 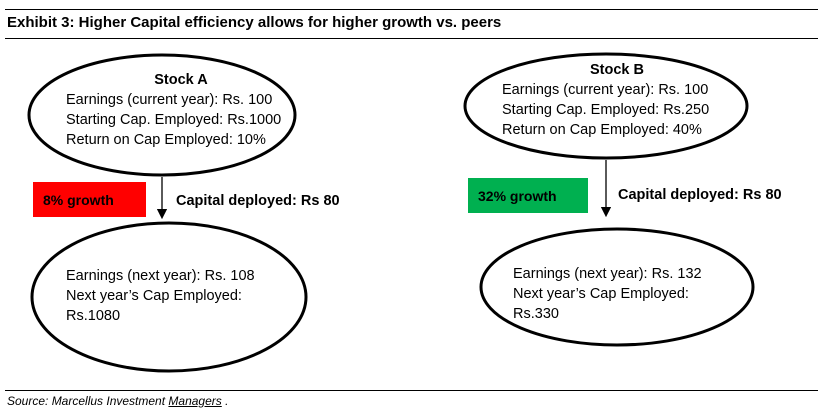 What do you see at coordinates (411, 38) in the screenshot?
I see `title-rule` at bounding box center [411, 38].